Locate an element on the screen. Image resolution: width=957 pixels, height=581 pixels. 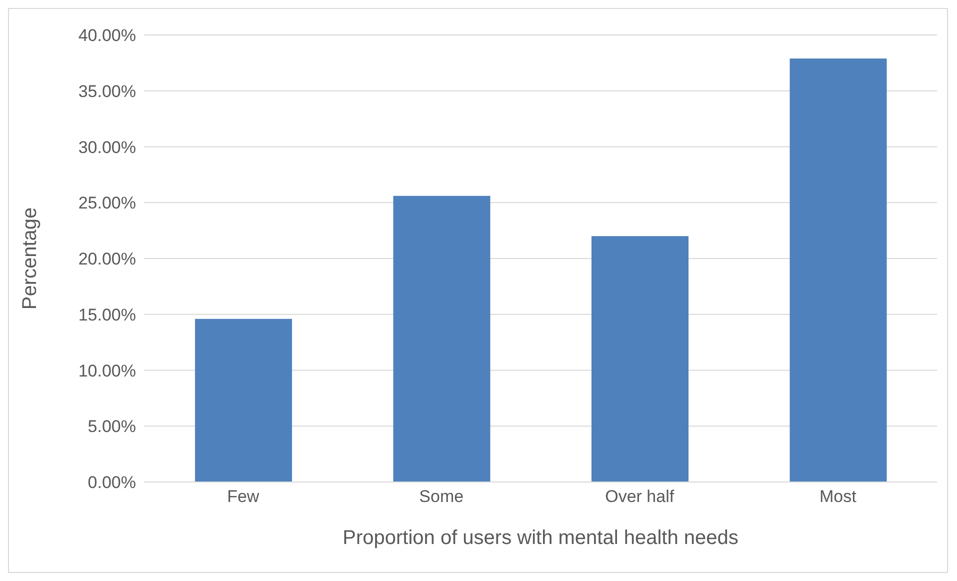
y-tick-label: 35.00% is located at coordinates (107, 91).